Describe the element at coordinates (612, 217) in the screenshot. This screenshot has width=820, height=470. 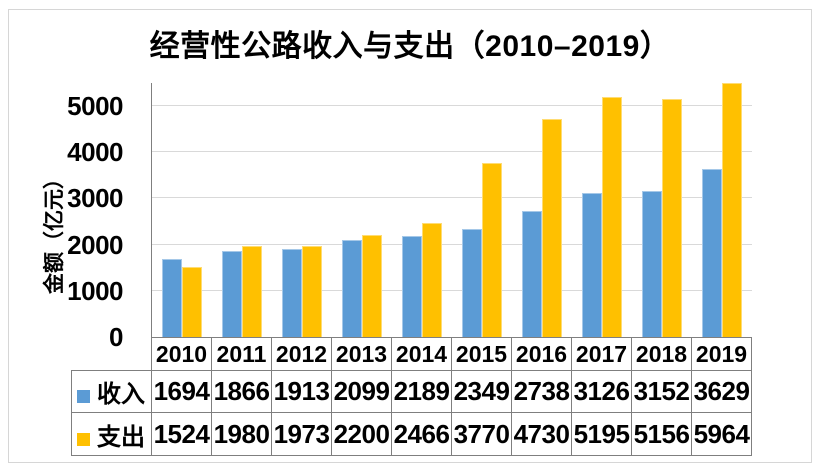
I see `bar-expense-2017` at that location.